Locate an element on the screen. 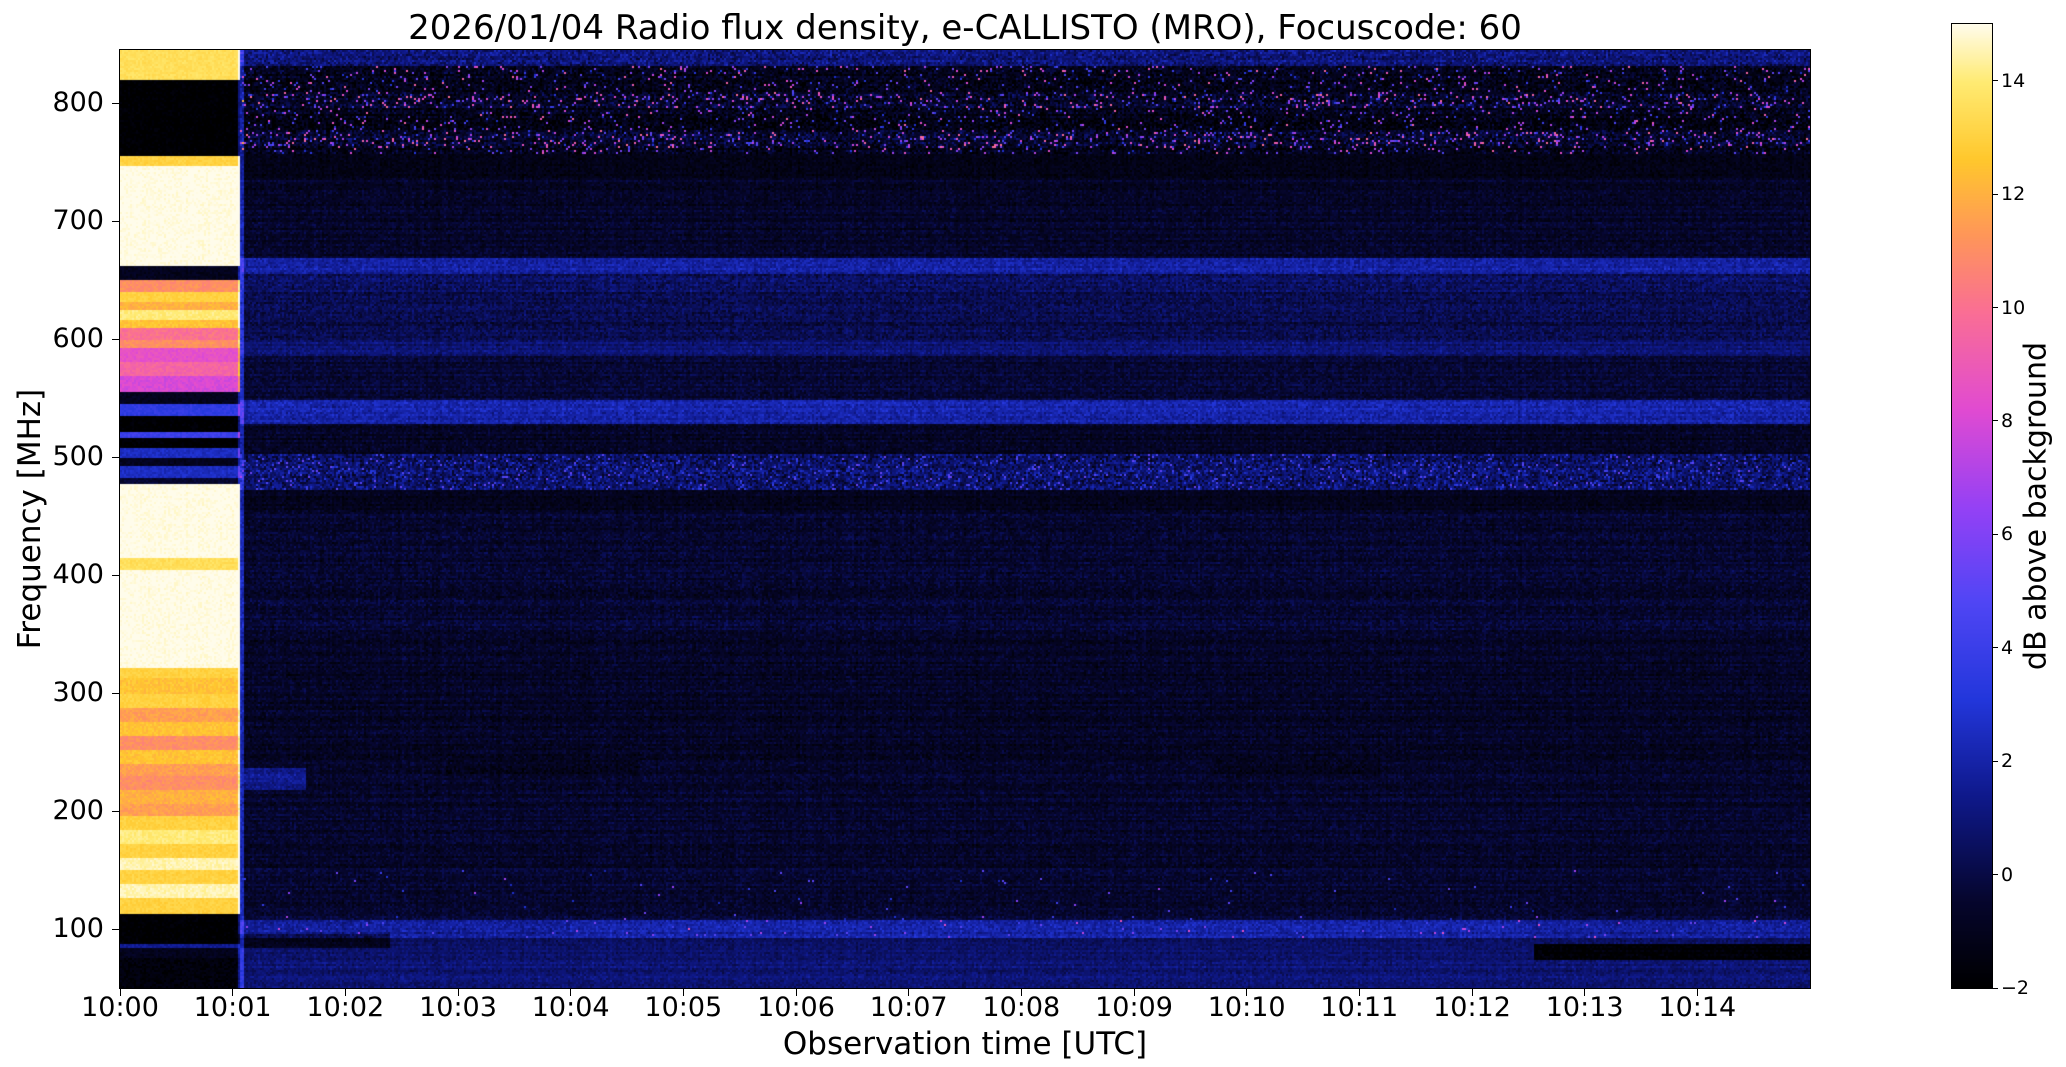 The height and width of the screenshot is (1067, 2066). x-axis-label: Observation time [UTC] is located at coordinates (965, 1044).